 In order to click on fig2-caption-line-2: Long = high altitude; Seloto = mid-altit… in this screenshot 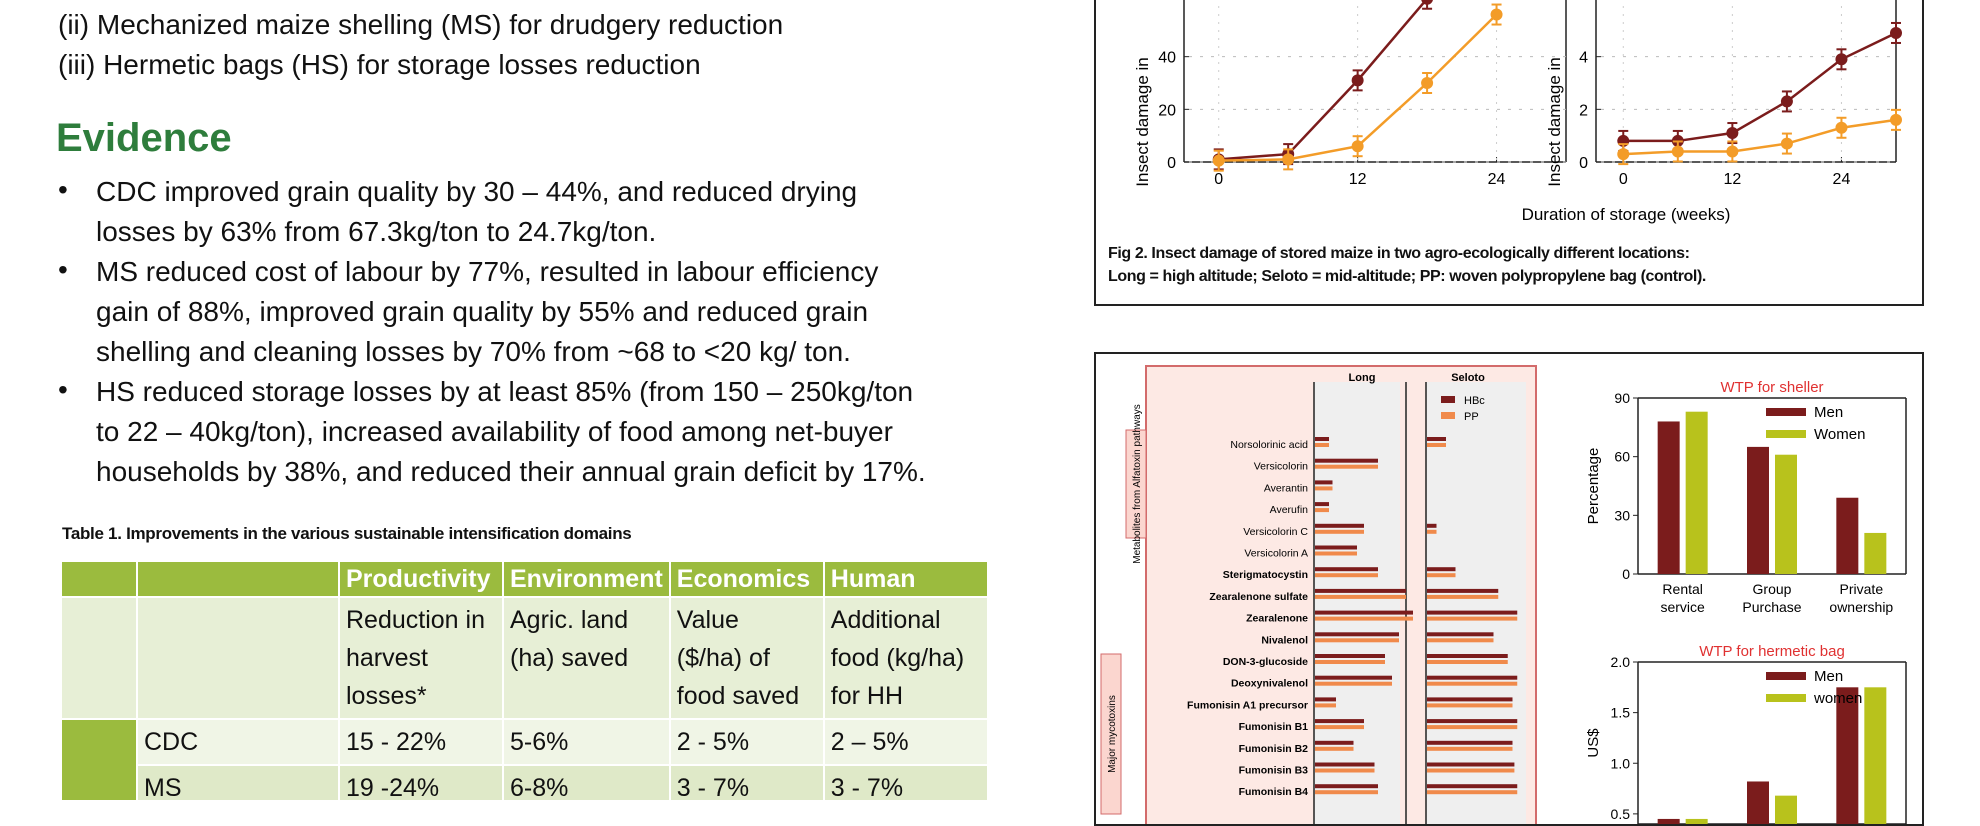, I will do `click(1407, 276)`.